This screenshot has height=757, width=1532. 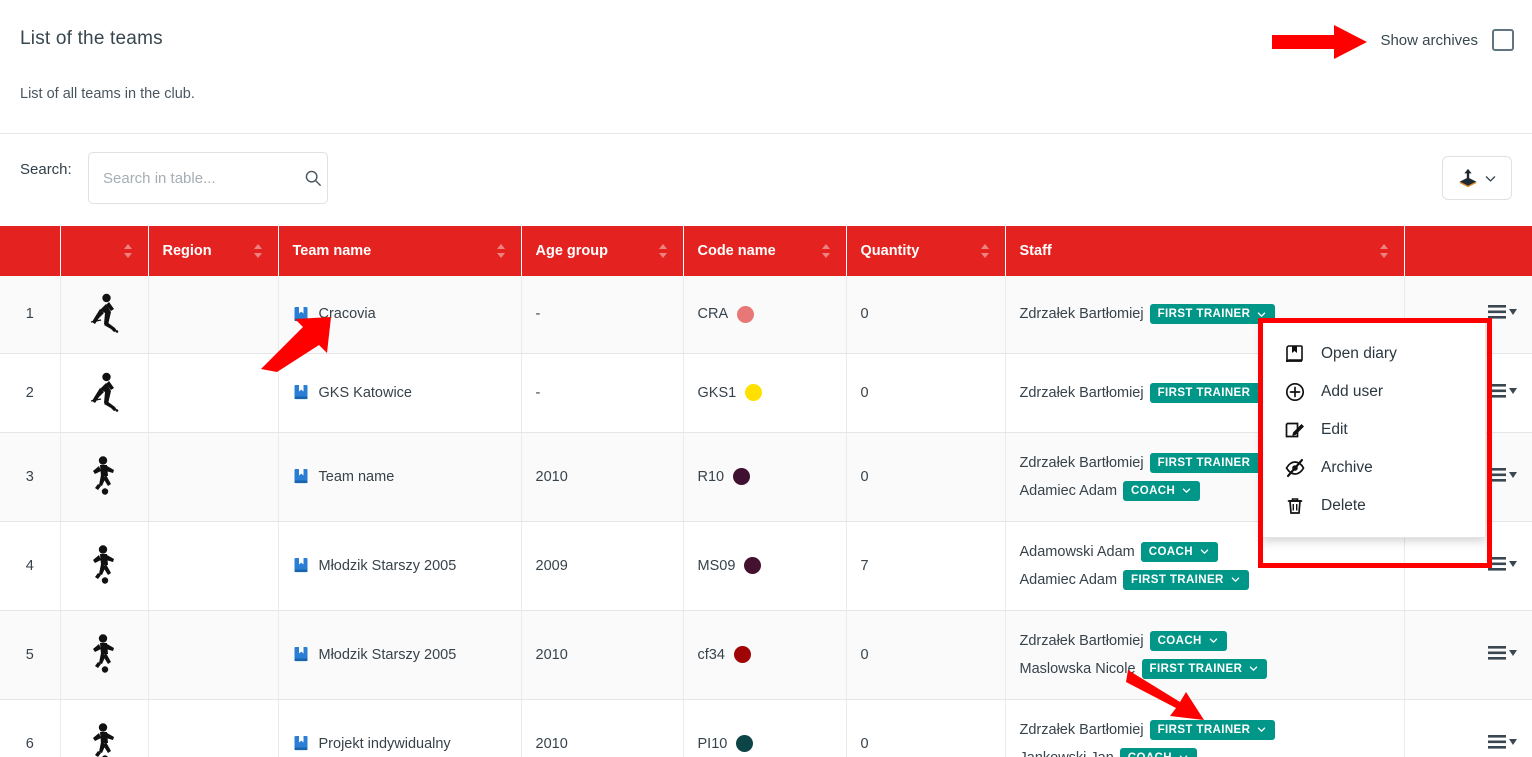 What do you see at coordinates (400, 393) in the screenshot?
I see `row-team-name: GKS Katowice` at bounding box center [400, 393].